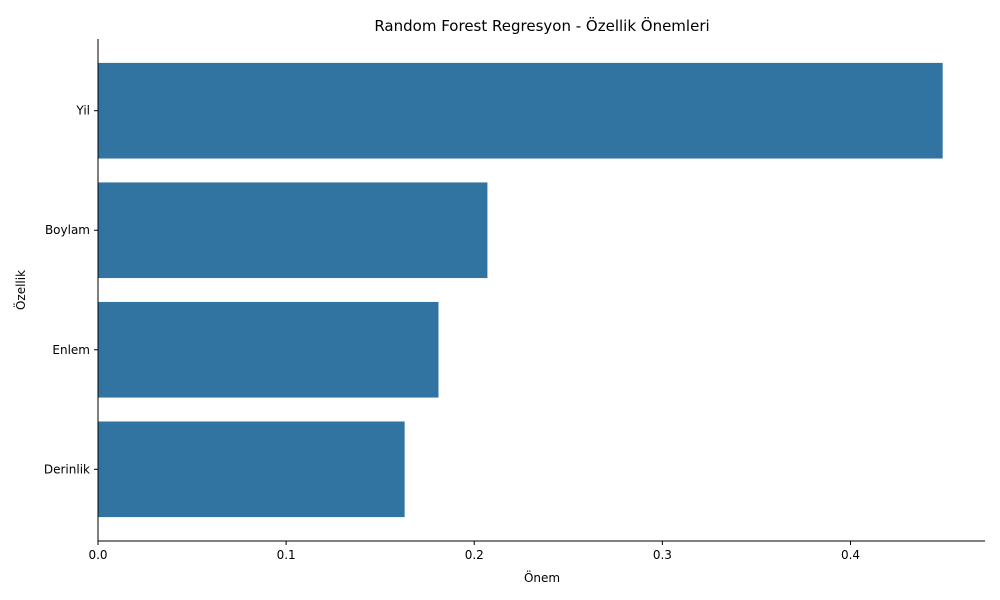 Image resolution: width=1000 pixels, height=600 pixels. What do you see at coordinates (850, 555) in the screenshot?
I see `x-tick-label: 0.4` at bounding box center [850, 555].